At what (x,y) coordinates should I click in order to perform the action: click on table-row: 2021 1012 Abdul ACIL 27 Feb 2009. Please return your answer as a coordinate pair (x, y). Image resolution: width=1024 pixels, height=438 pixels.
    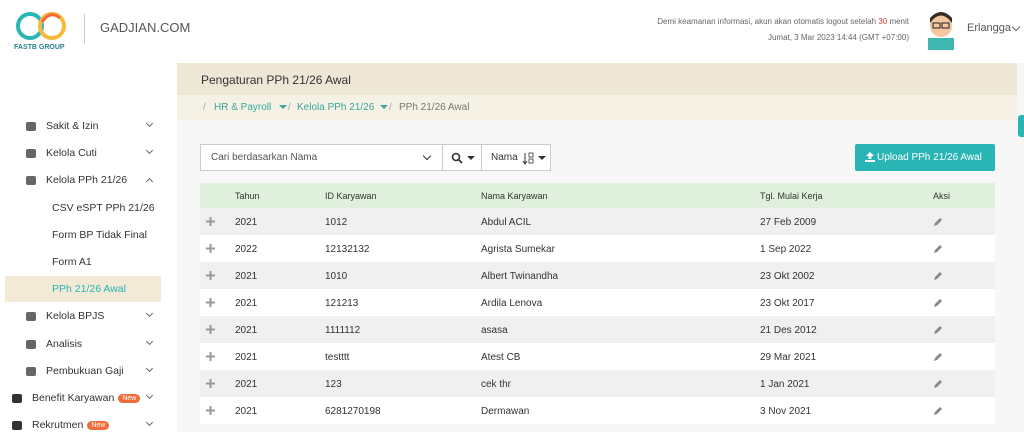
    Looking at the image, I should click on (597, 221).